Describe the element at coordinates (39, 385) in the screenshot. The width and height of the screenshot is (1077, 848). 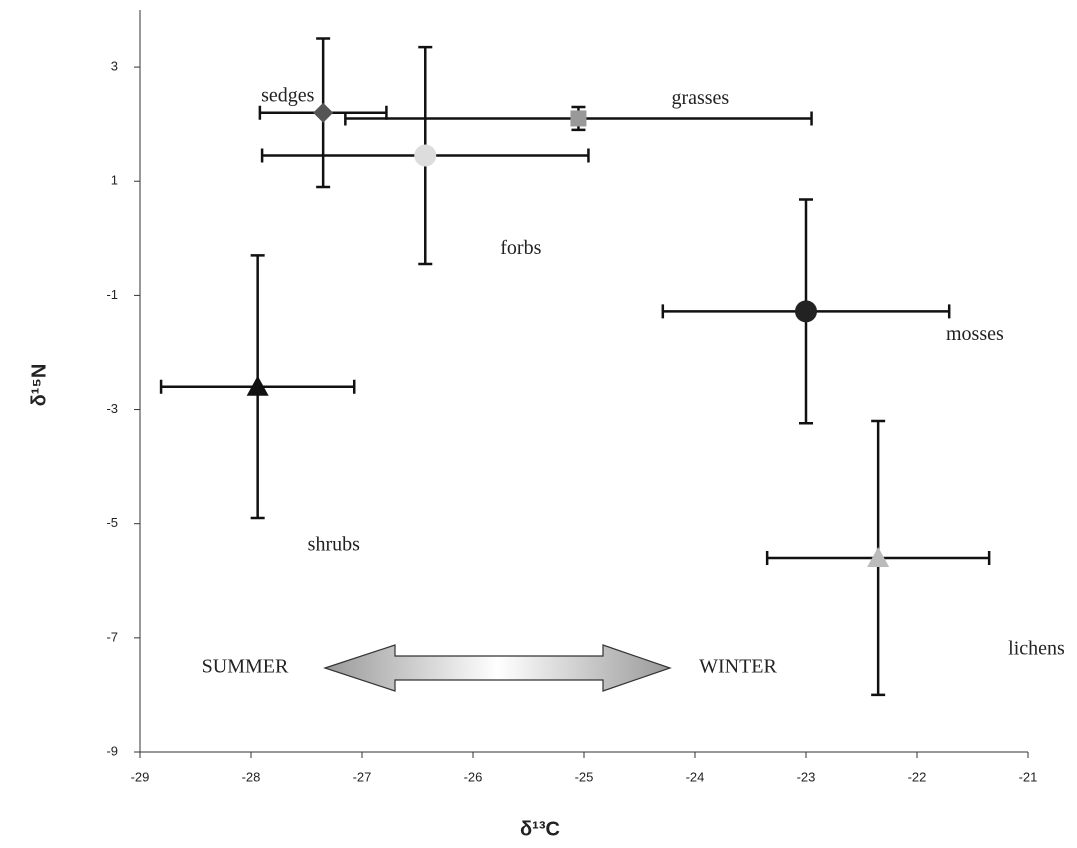
I see `y-axis-title: δ¹⁵N` at that location.